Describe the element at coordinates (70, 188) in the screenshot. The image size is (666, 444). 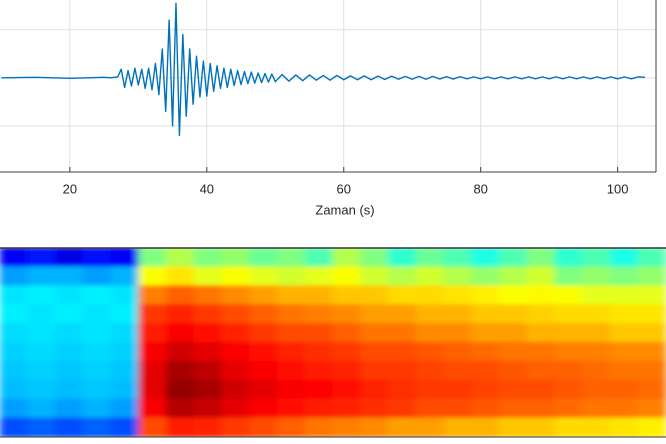
I see `x-tick-label: 20` at that location.